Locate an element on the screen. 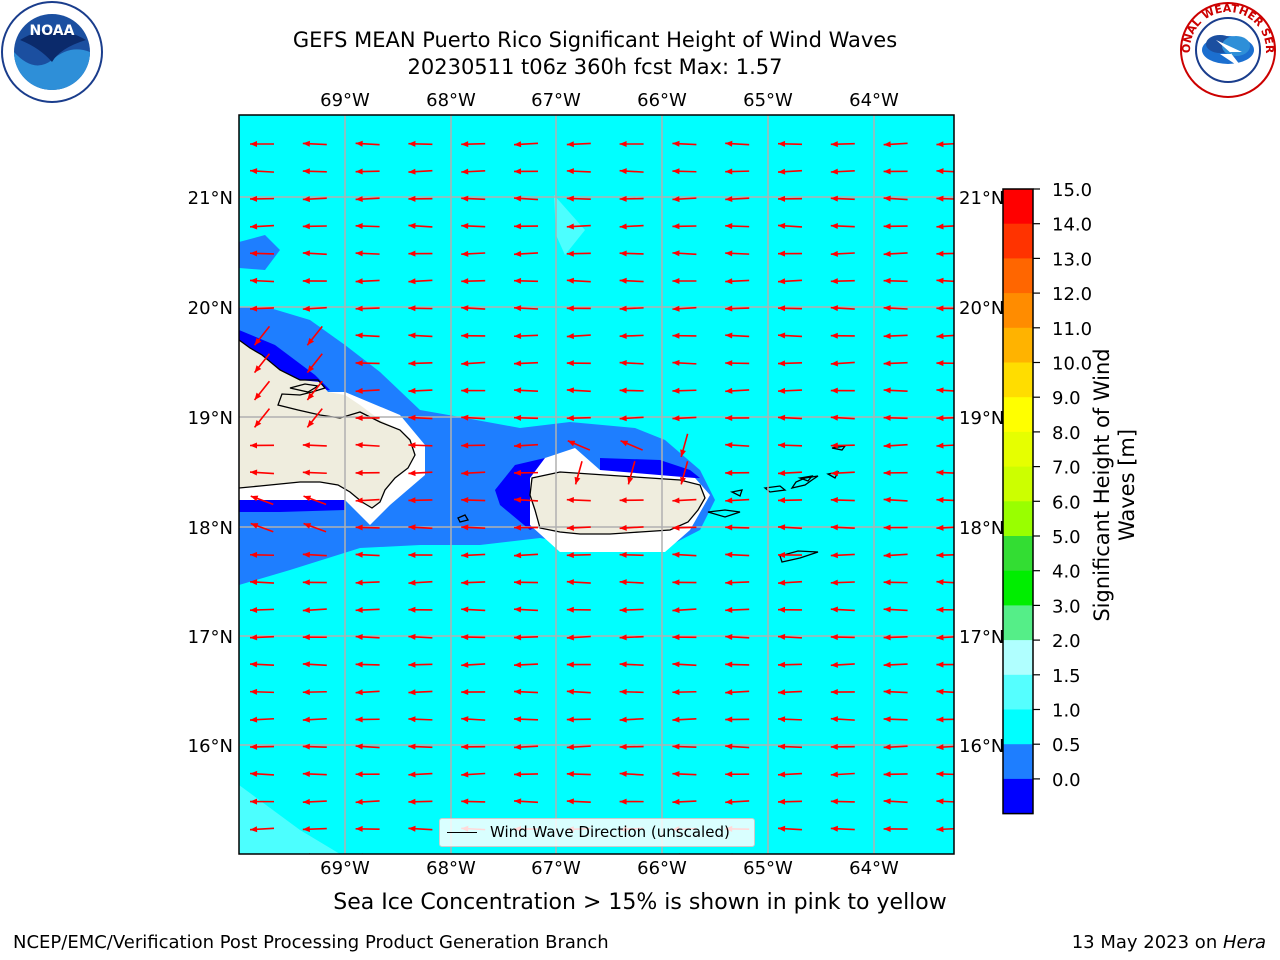 The height and width of the screenshot is (960, 1280). colorbar-tick-label: 6.0 is located at coordinates (1066, 502).